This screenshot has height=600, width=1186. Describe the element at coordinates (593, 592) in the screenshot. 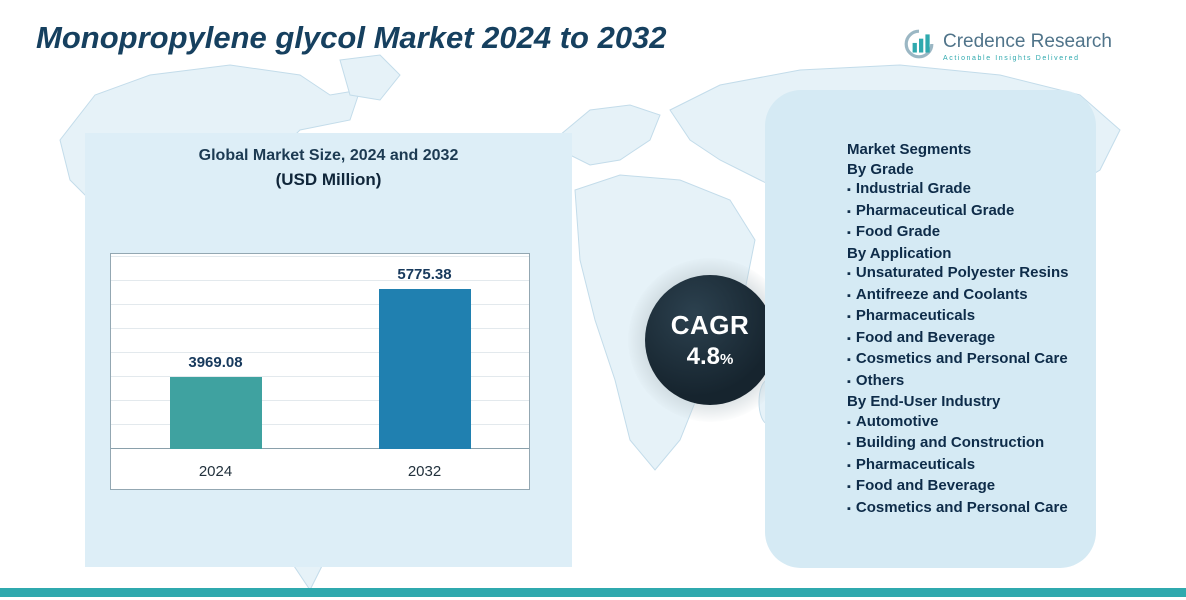

I see `bottom-accent-strip` at that location.